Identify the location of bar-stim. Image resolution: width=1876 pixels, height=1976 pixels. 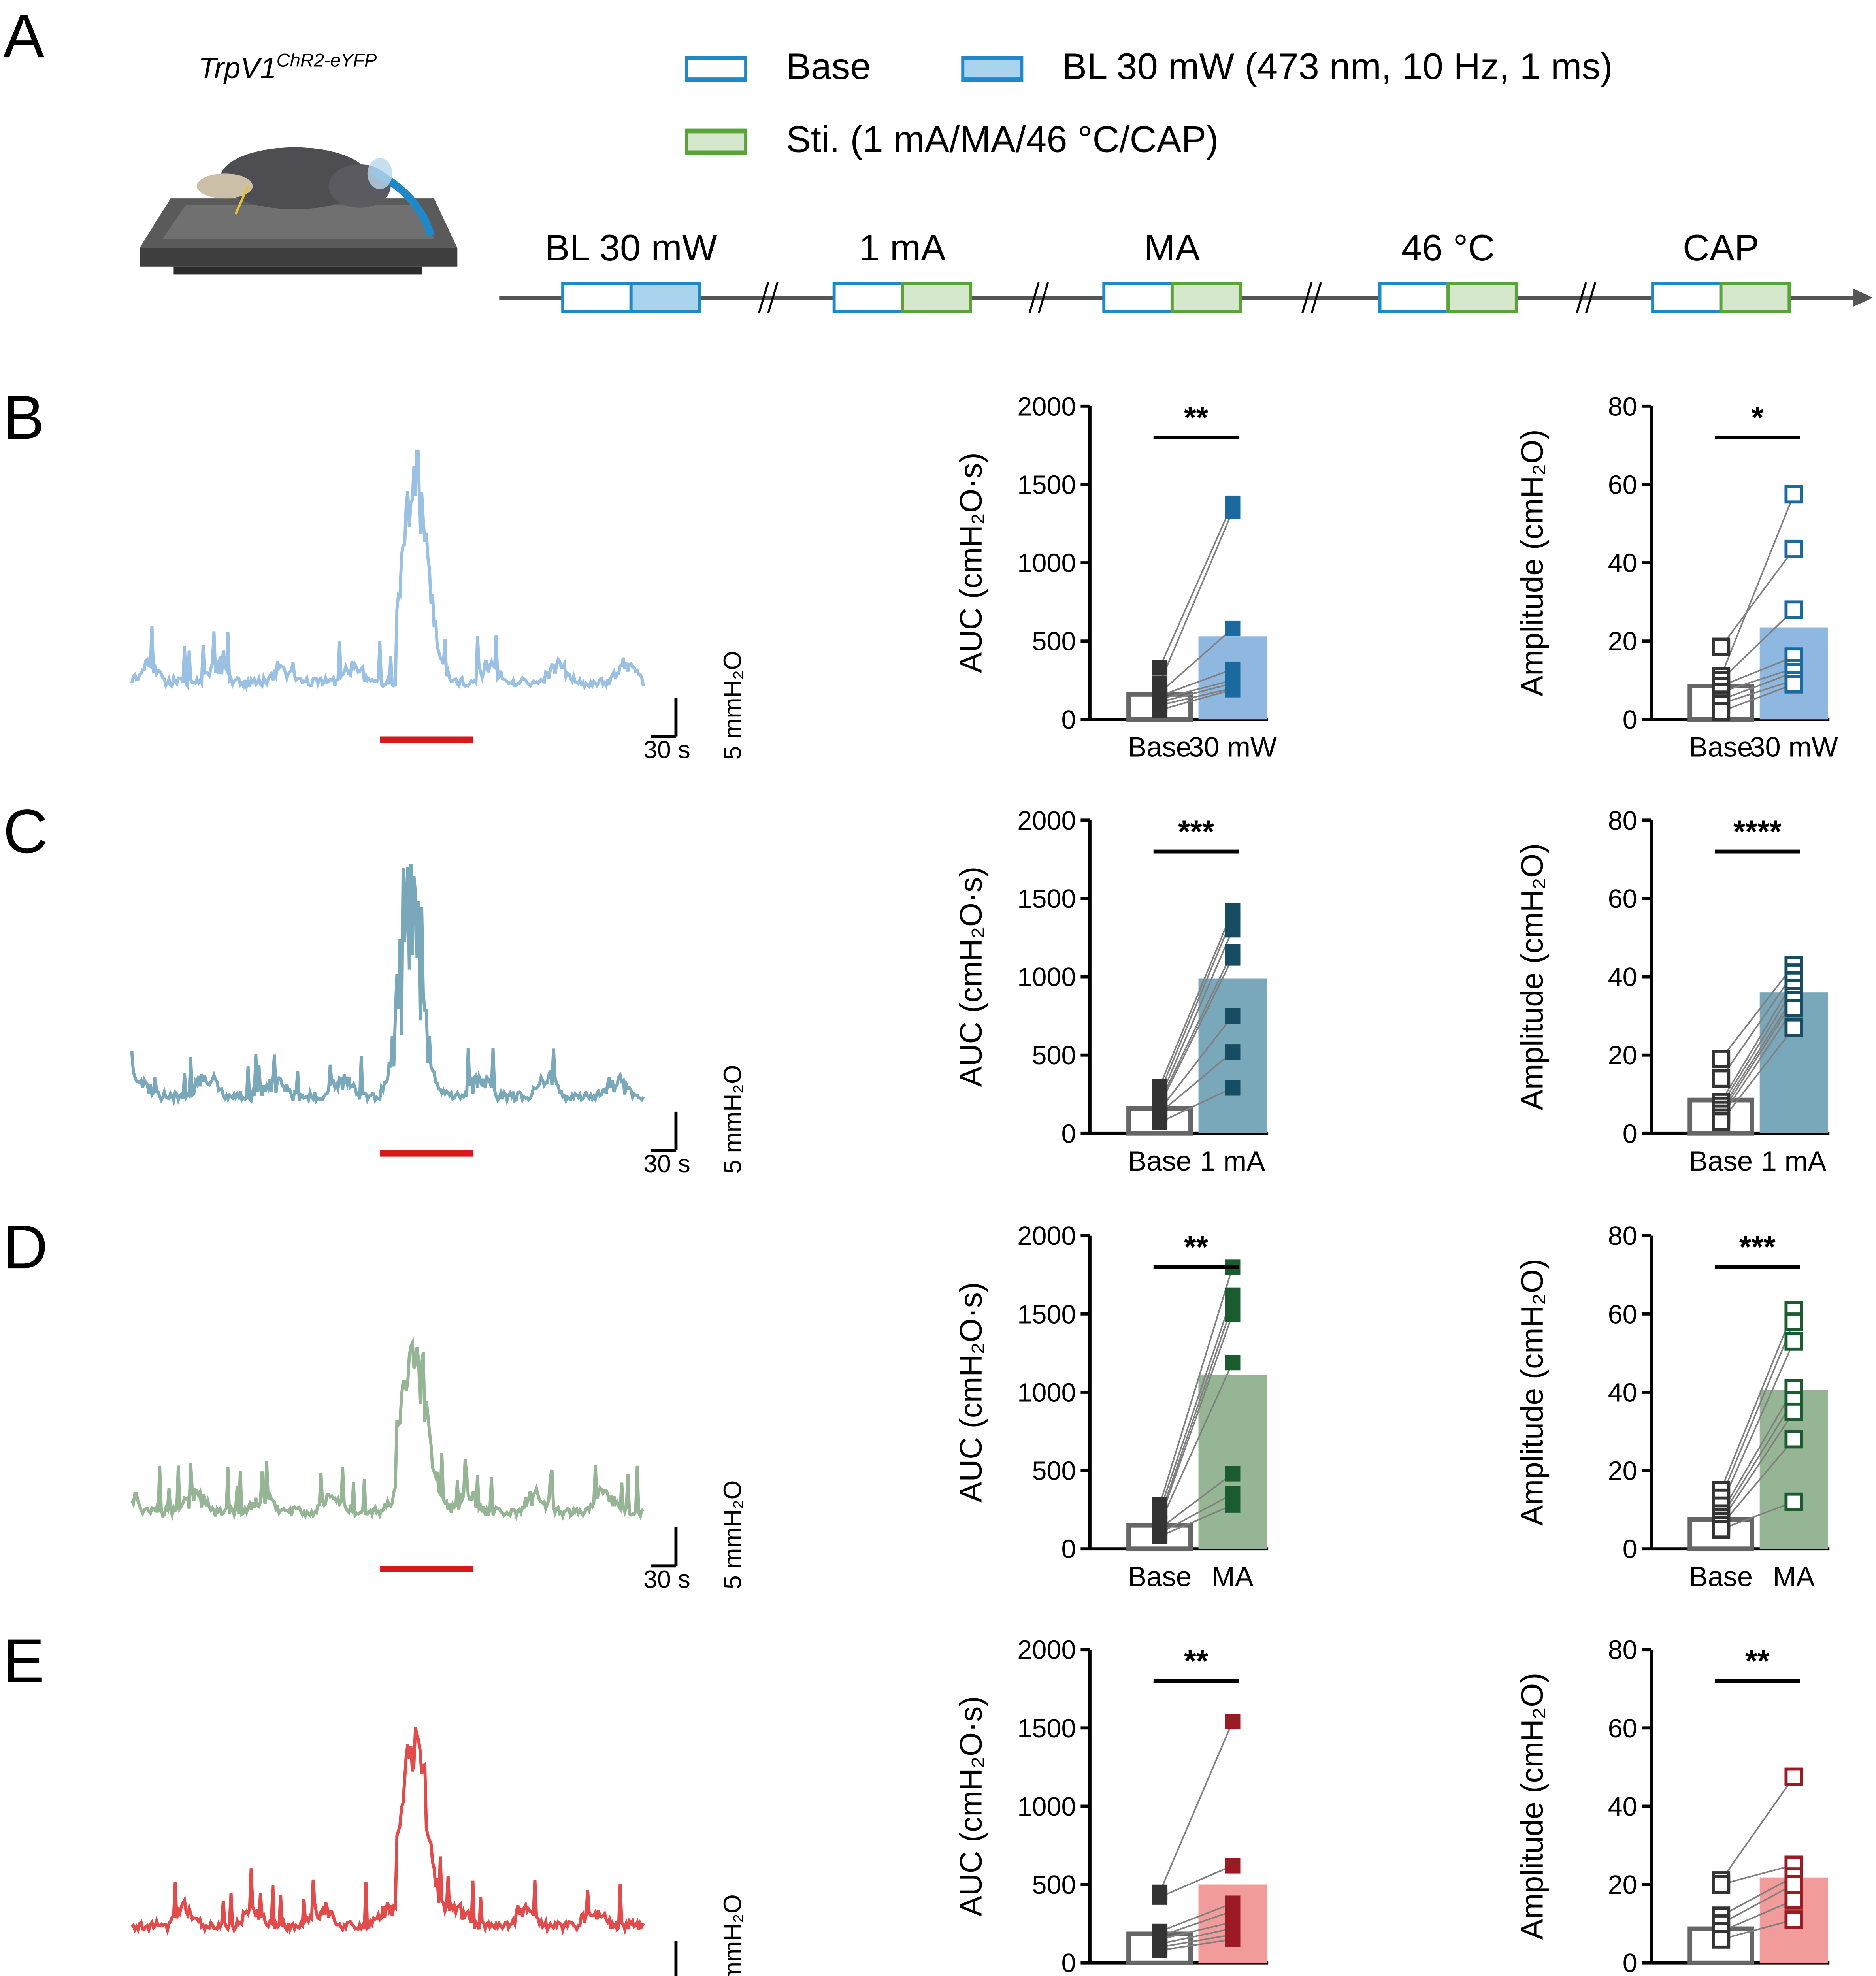
(1232, 1462).